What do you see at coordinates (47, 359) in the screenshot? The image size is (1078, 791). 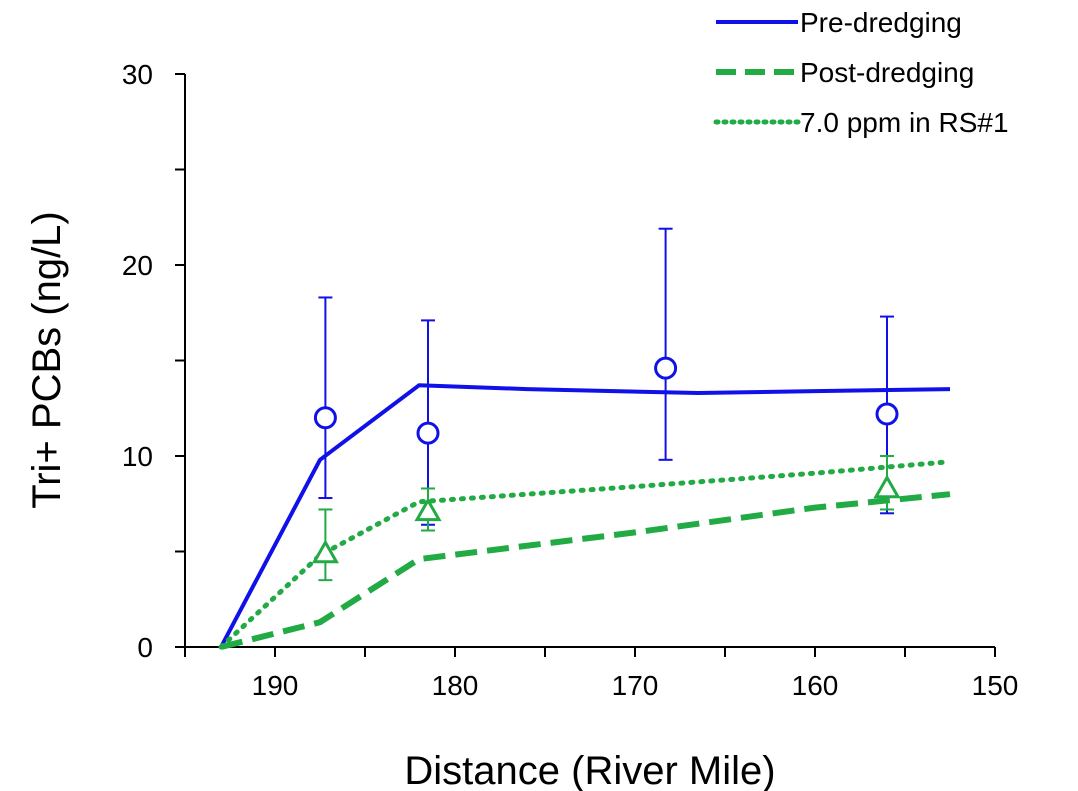 I see `y-axis-title: Tri+ PCBs (ng/L)` at bounding box center [47, 359].